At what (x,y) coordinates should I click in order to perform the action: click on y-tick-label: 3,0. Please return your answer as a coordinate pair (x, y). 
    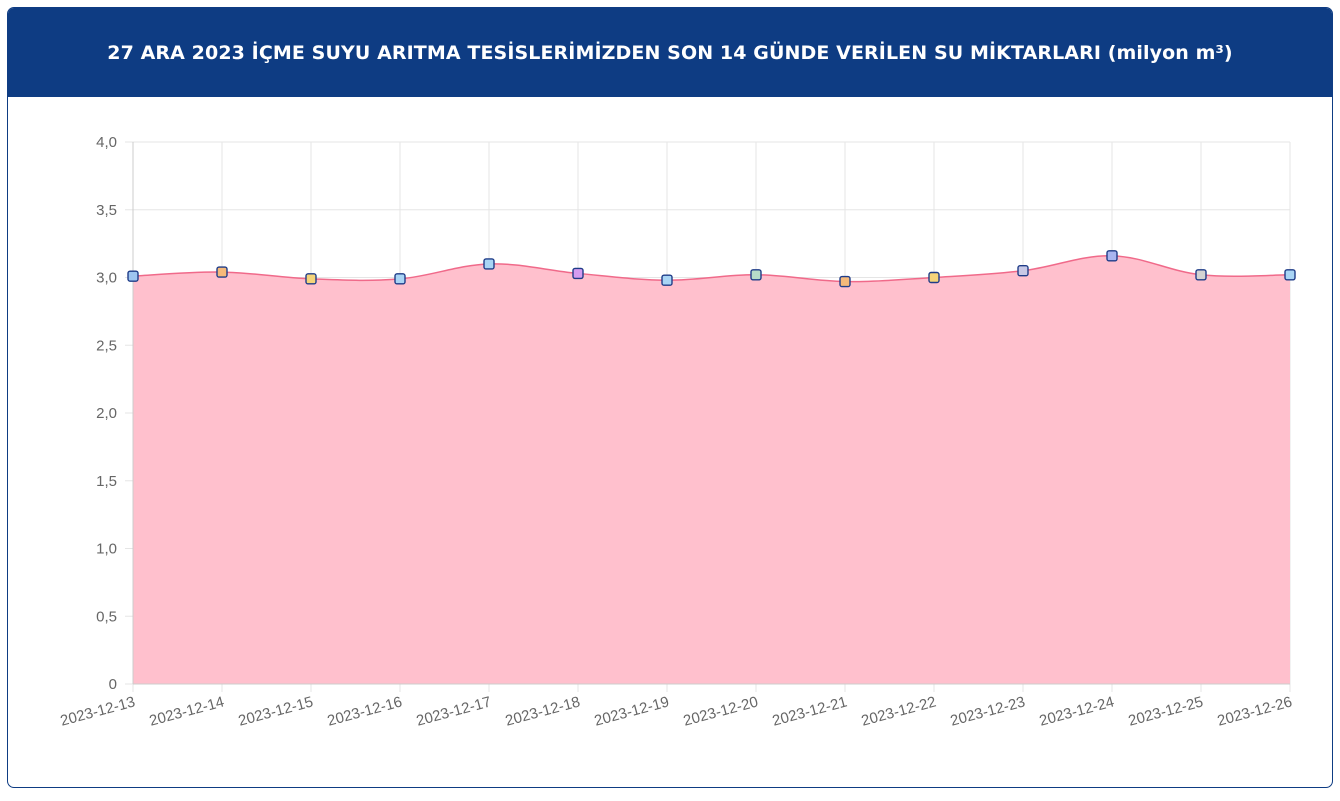
    Looking at the image, I should click on (106, 278).